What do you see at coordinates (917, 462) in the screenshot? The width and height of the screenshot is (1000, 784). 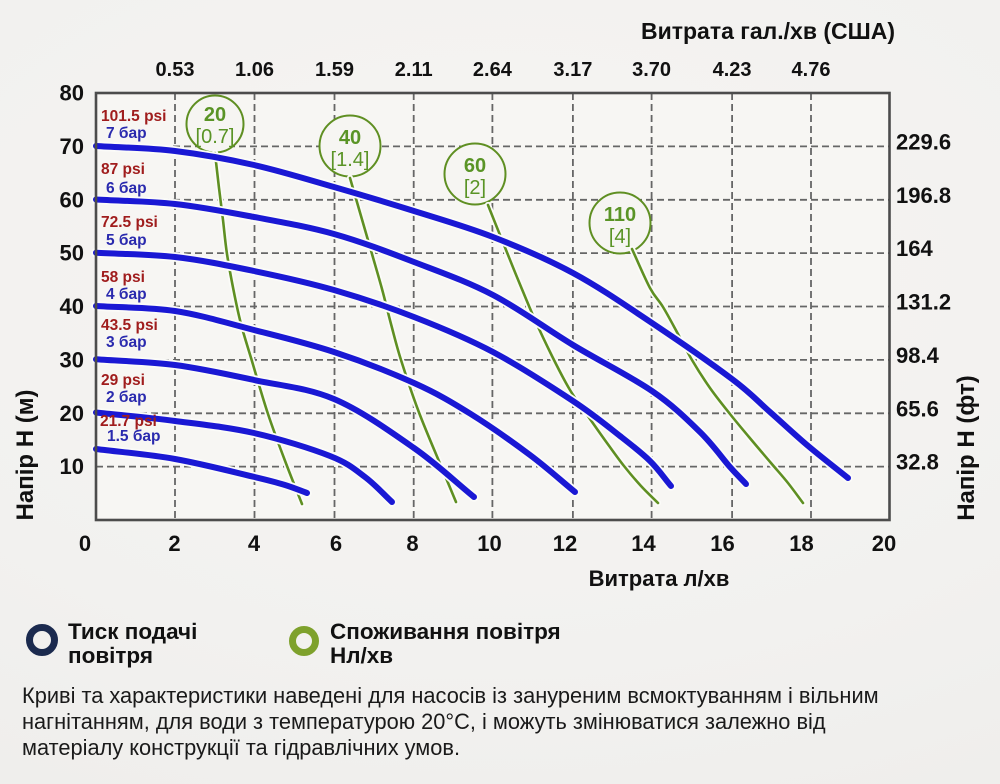 I see `svg-text: 32.8` at bounding box center [917, 462].